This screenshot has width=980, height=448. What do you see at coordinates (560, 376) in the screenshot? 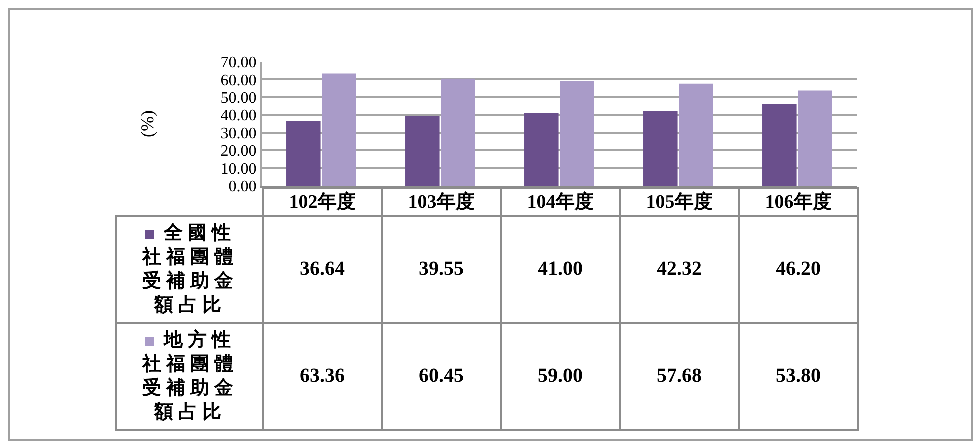
I see `data-label: 59.00` at bounding box center [560, 376].